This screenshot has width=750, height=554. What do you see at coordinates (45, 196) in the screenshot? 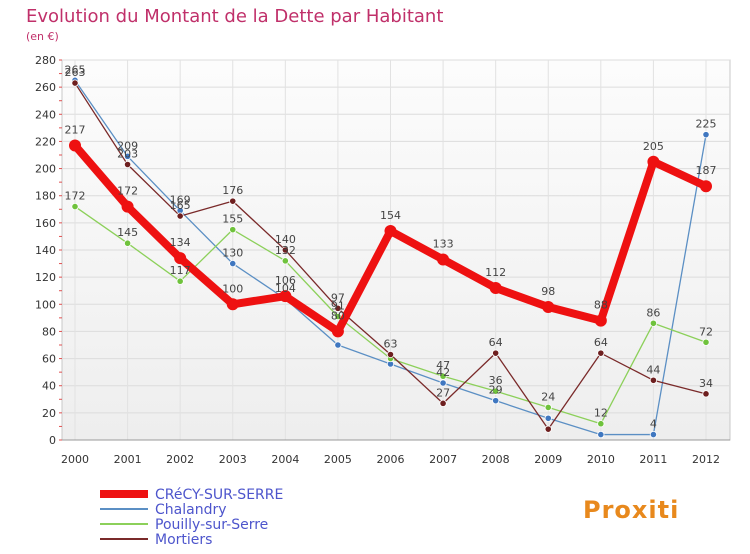
I see `y-tick-label: 180` at bounding box center [45, 196].